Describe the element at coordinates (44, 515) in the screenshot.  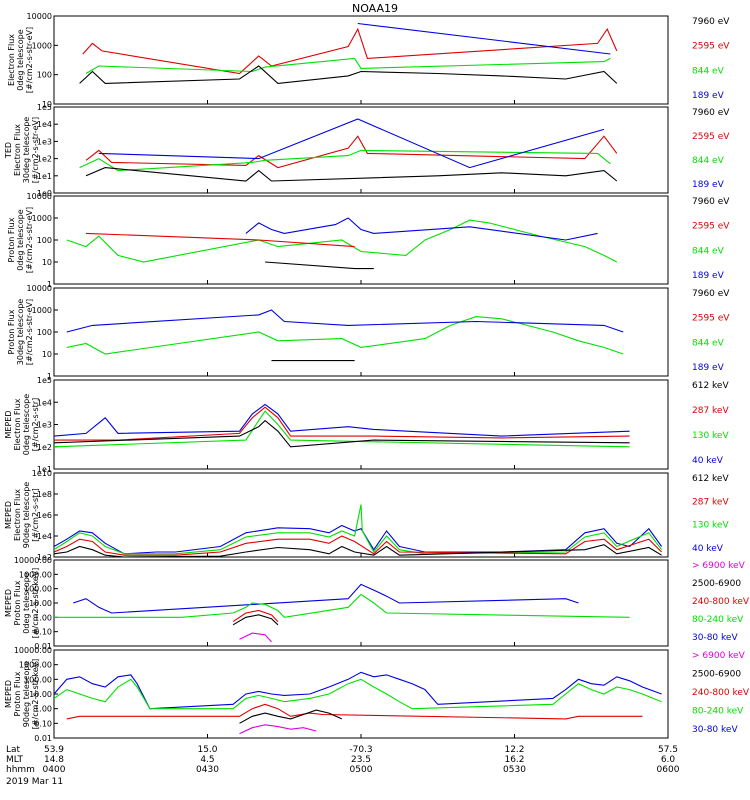
I see `y-tick-label: 1e6` at that location.